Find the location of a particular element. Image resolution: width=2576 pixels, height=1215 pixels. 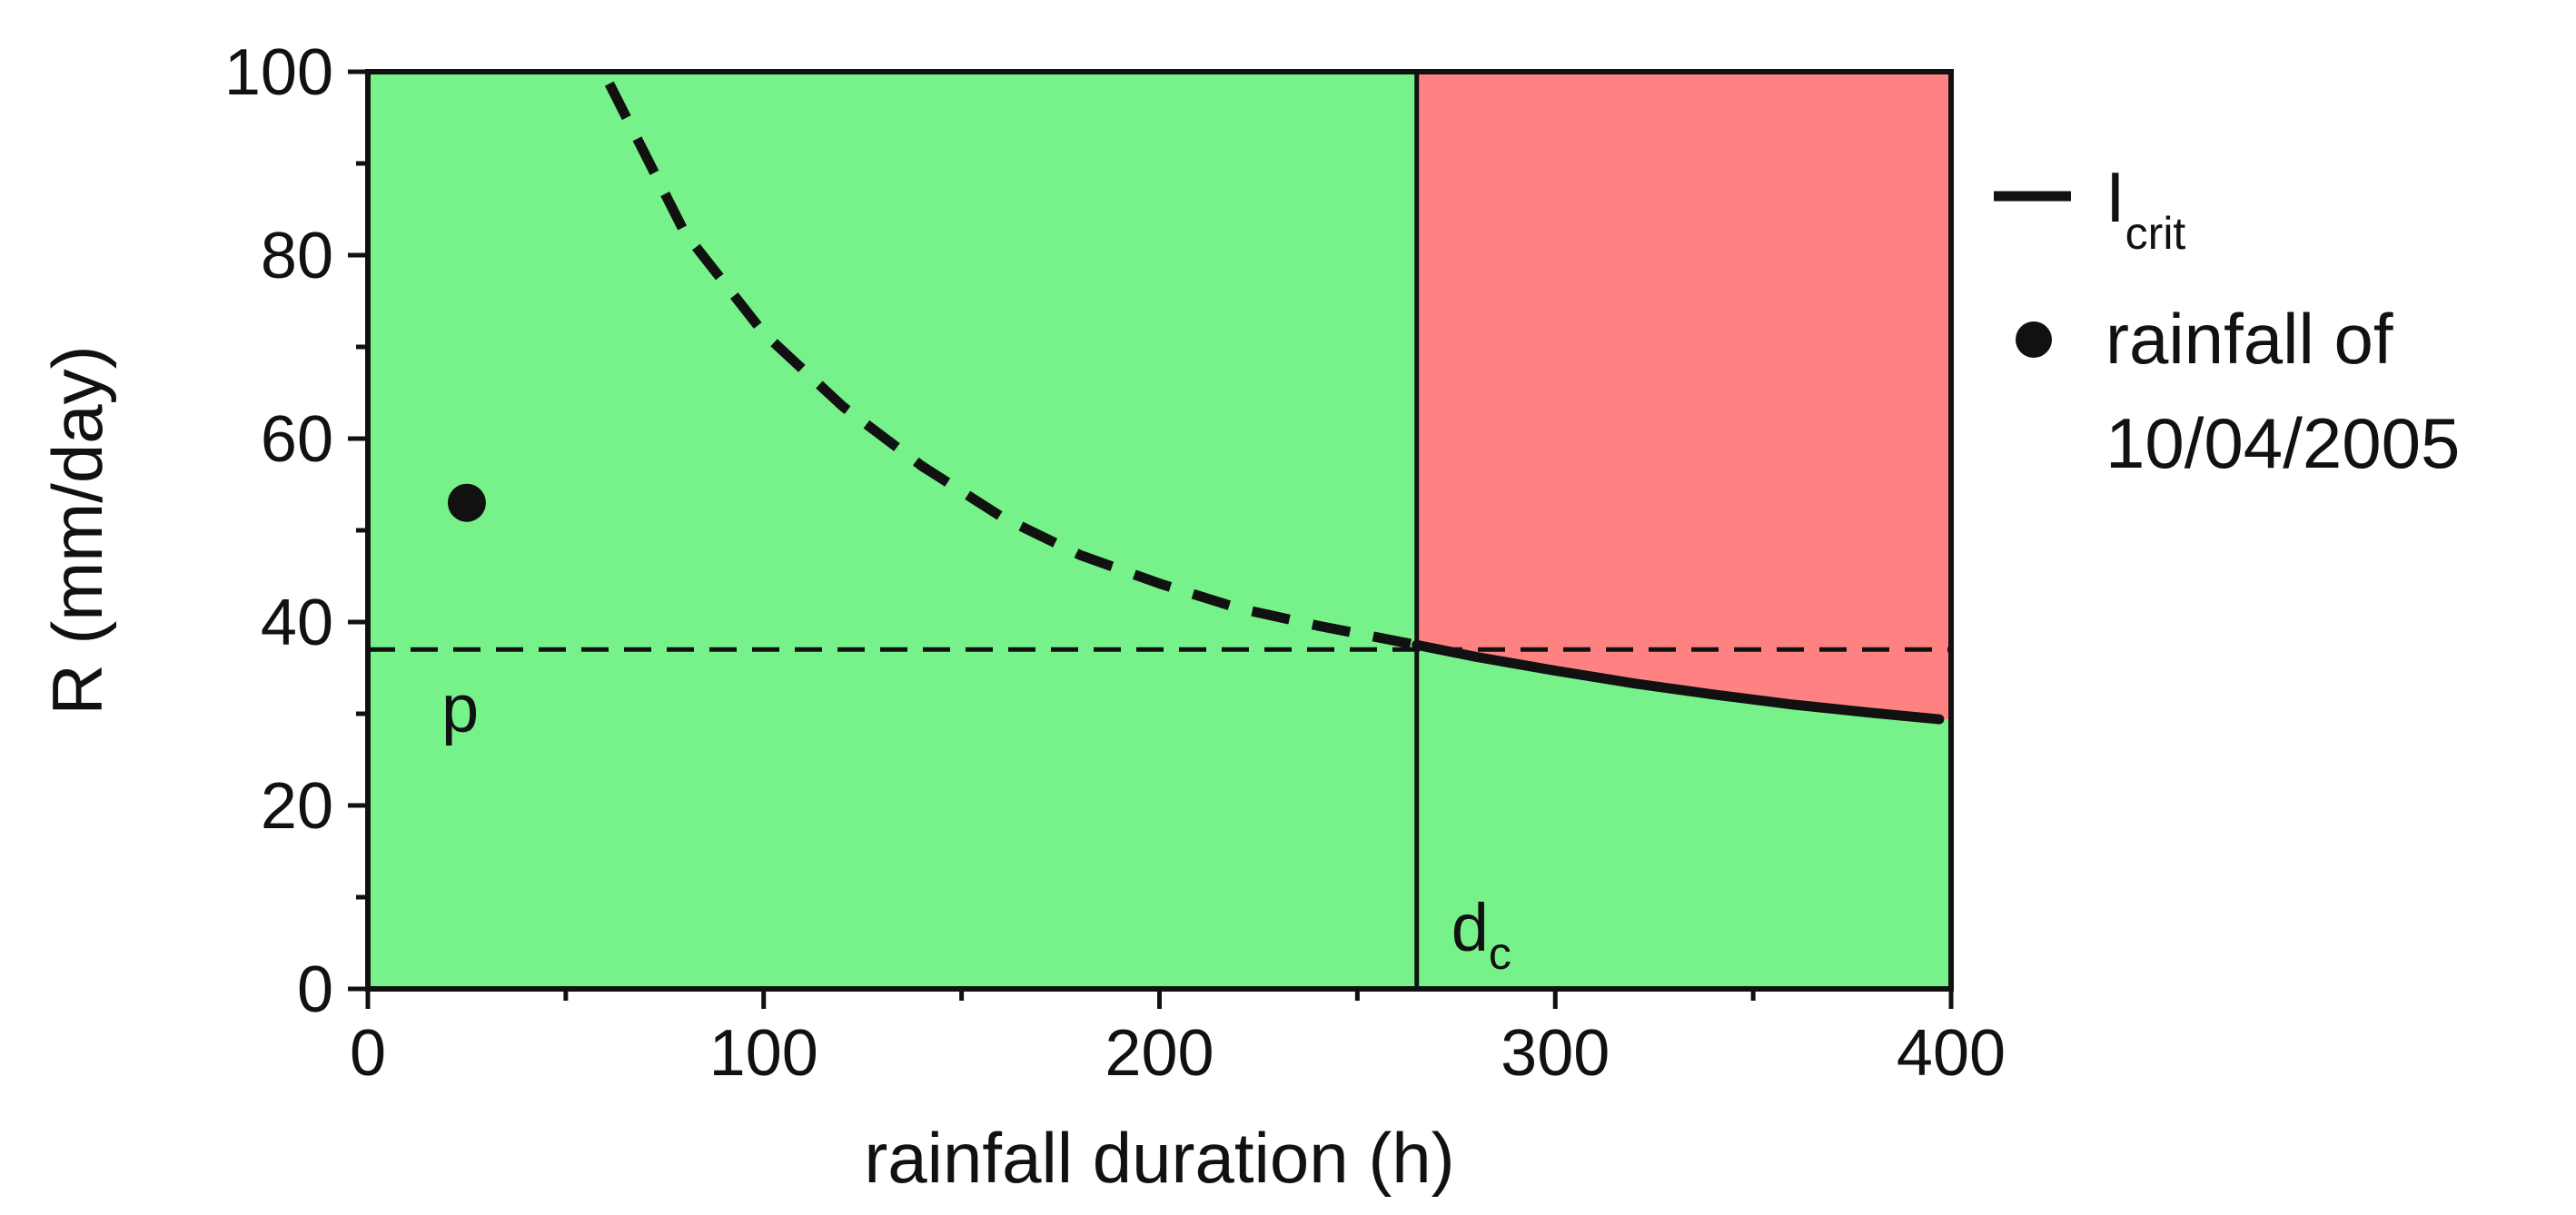

x-axis-title: rainfall duration (h) is located at coordinates (1159, 1158).